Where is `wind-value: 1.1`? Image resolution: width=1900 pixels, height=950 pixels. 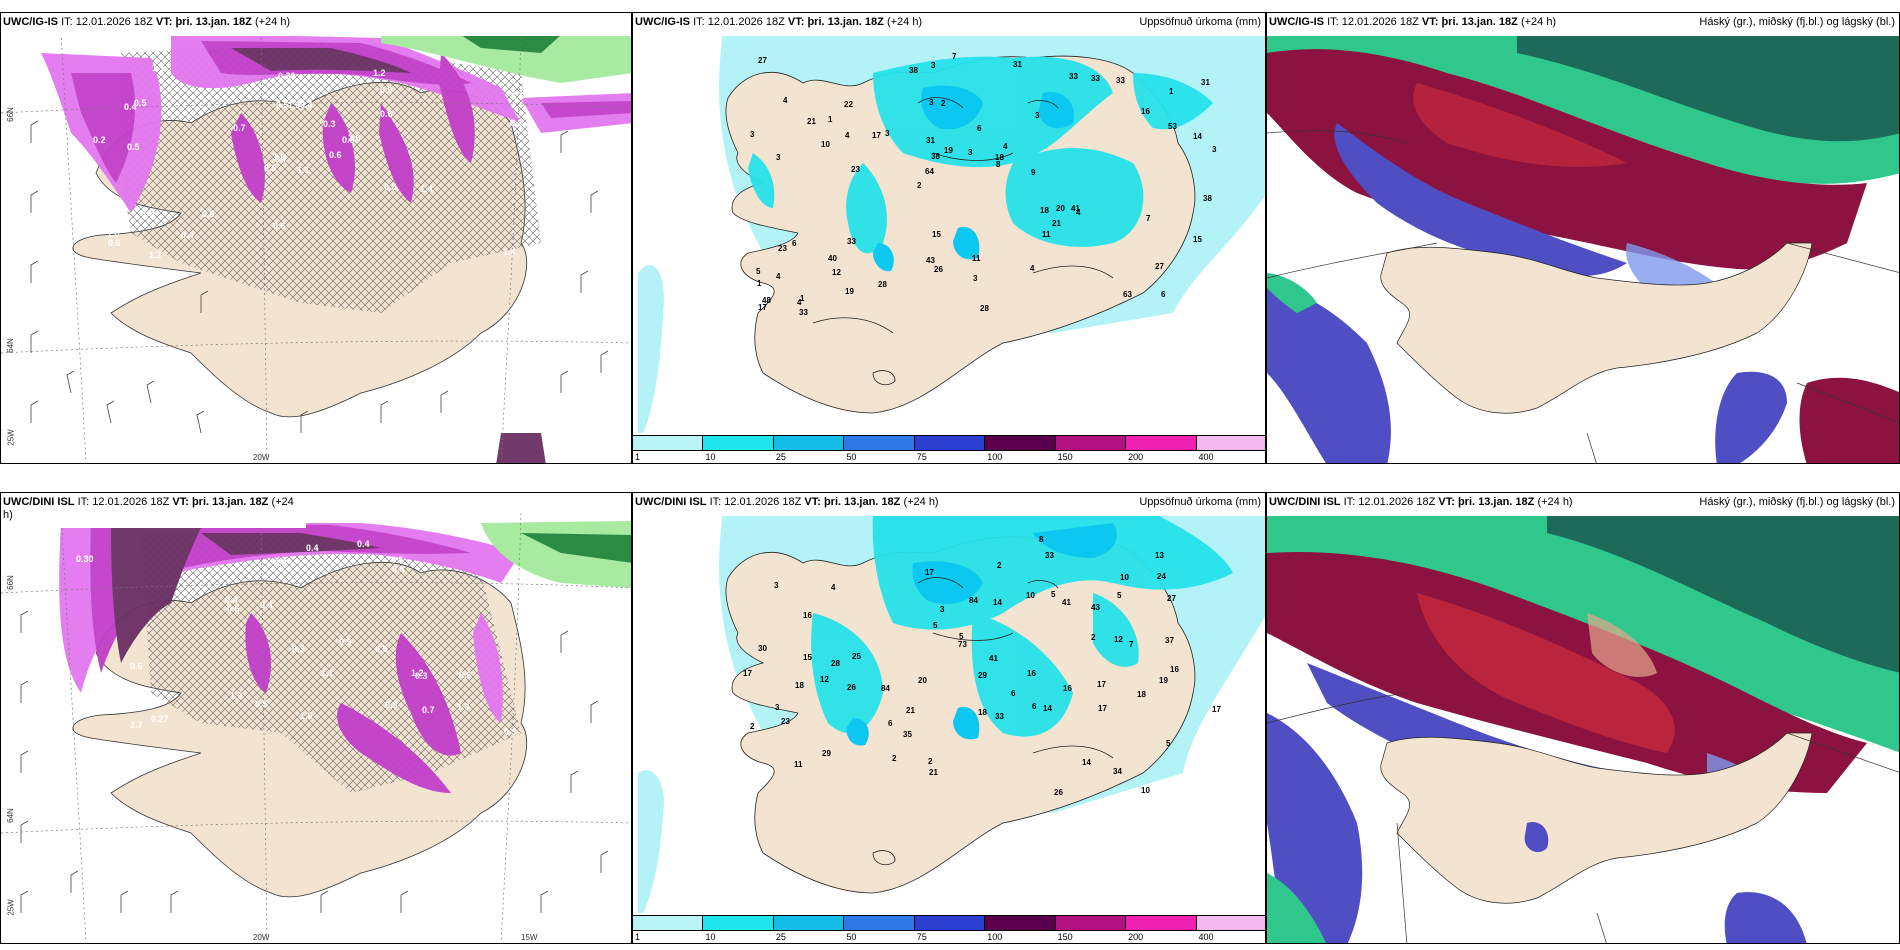 wind-value: 1.1 is located at coordinates (327, 673).